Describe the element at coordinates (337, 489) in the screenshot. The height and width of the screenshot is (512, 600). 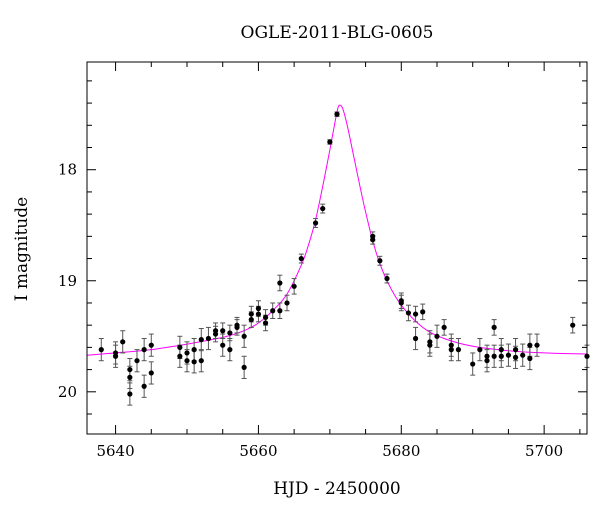
I see `x-axis-label: HJD - 2450000` at that location.